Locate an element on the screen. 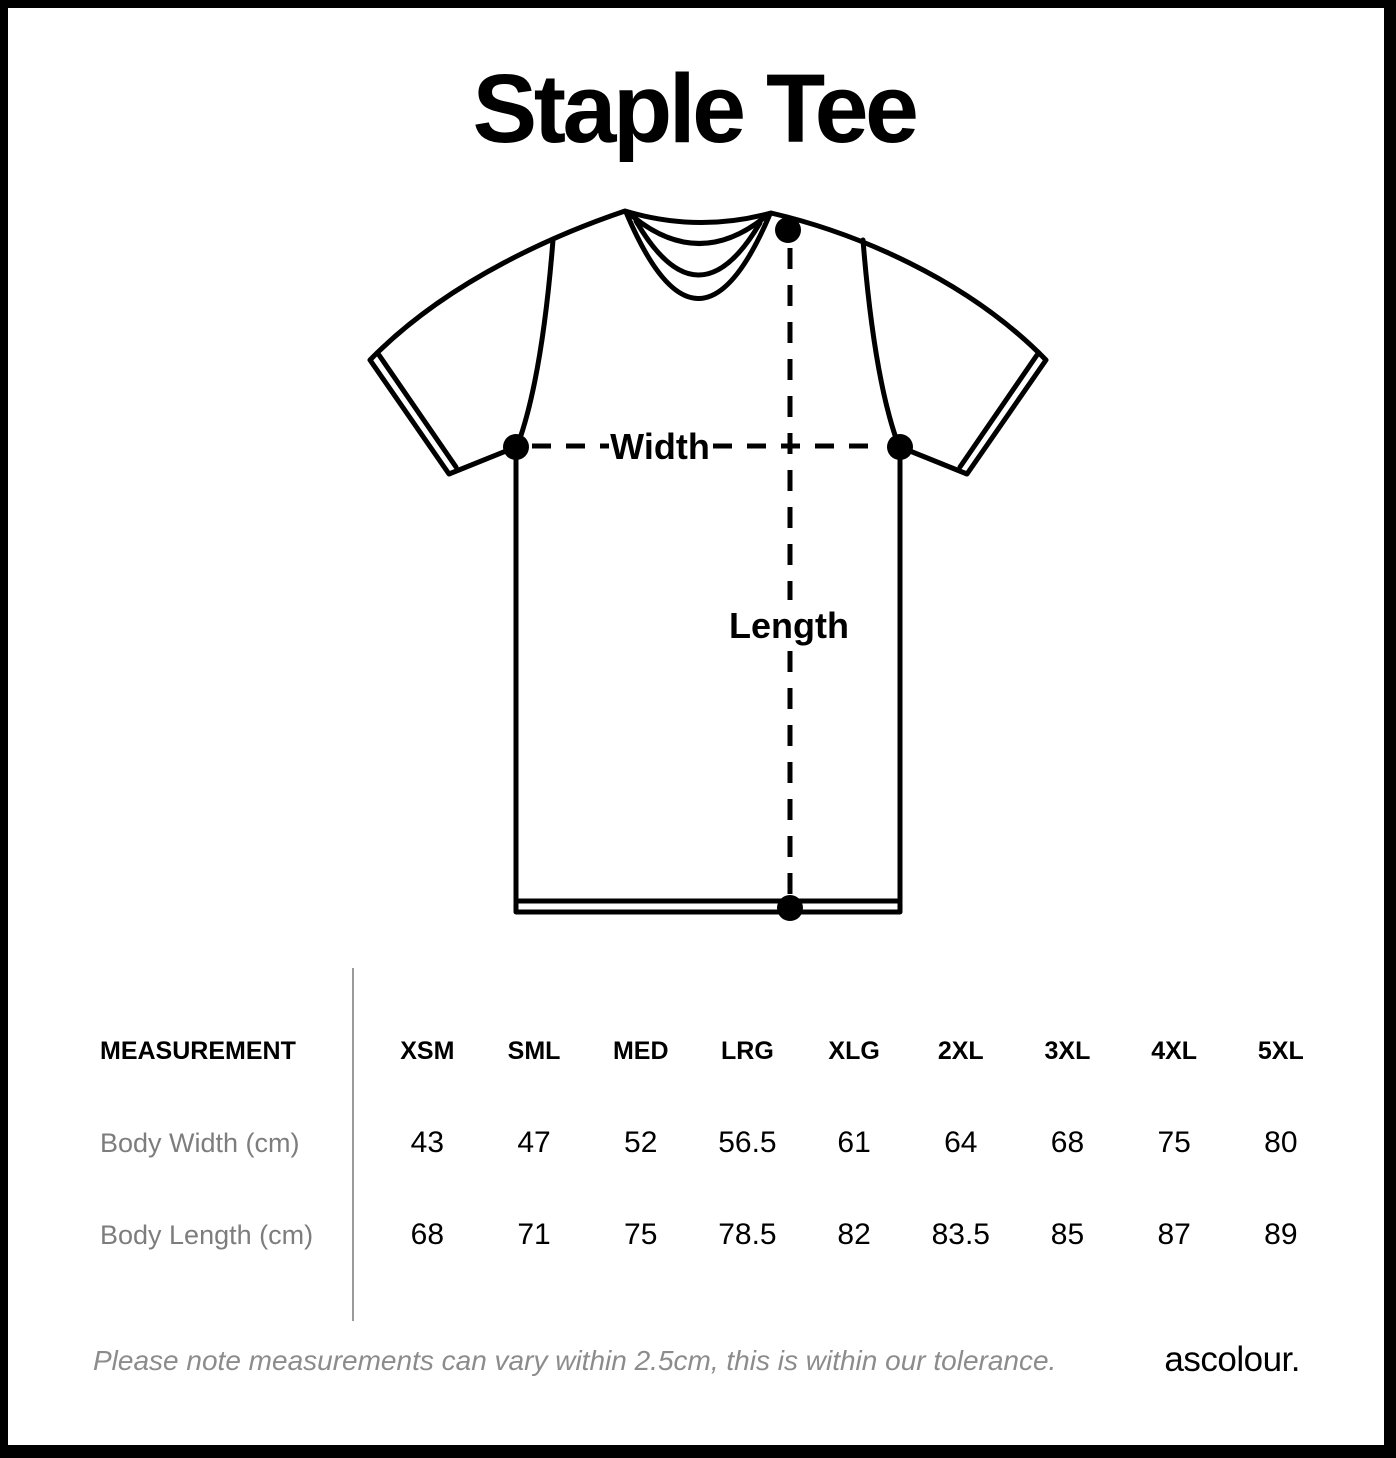 Image resolution: width=1396 pixels, height=1458 pixels. armhole-seam-left is located at coordinates (535, 342).